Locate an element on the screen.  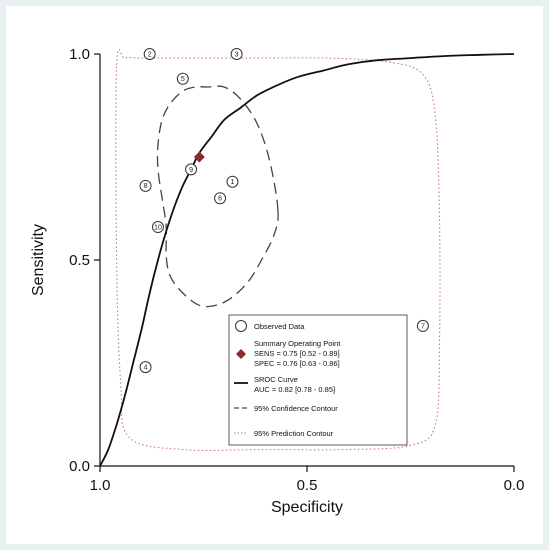
observed-point-label: 8 is located at coordinates (146, 186).